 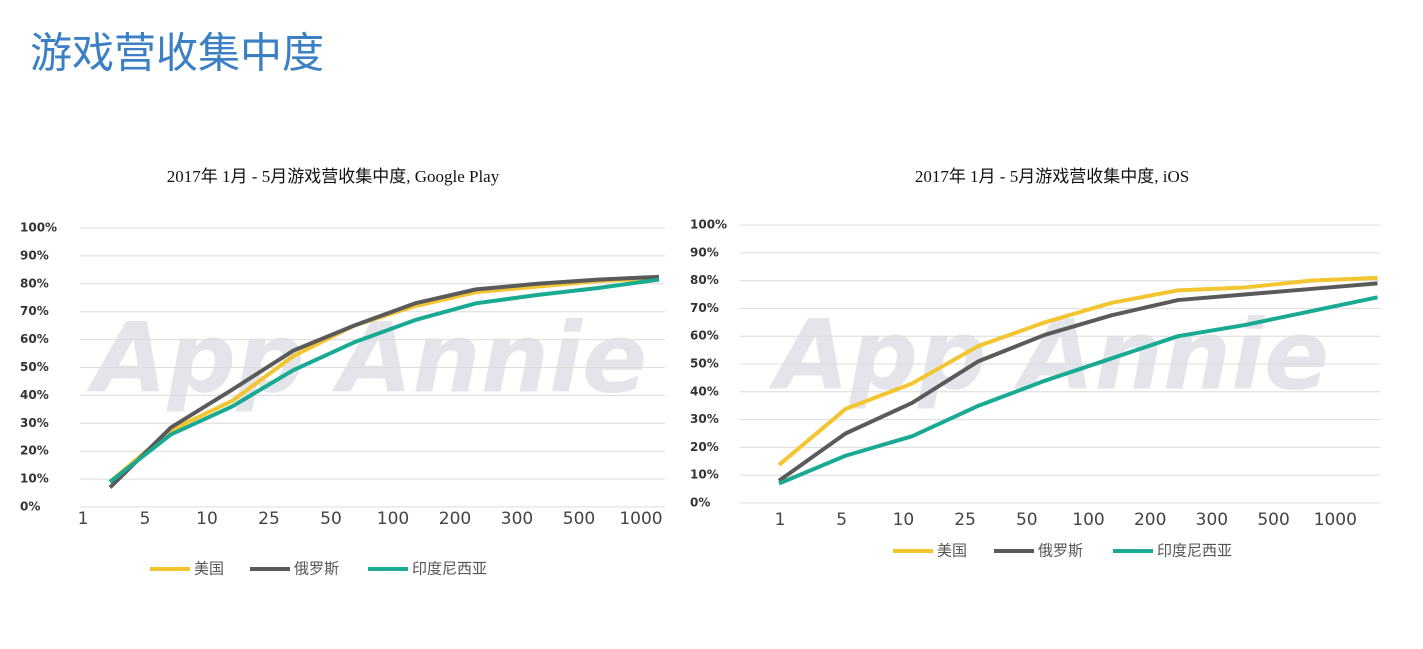 I want to click on watermark: App Annie, so click(x=1048, y=355).